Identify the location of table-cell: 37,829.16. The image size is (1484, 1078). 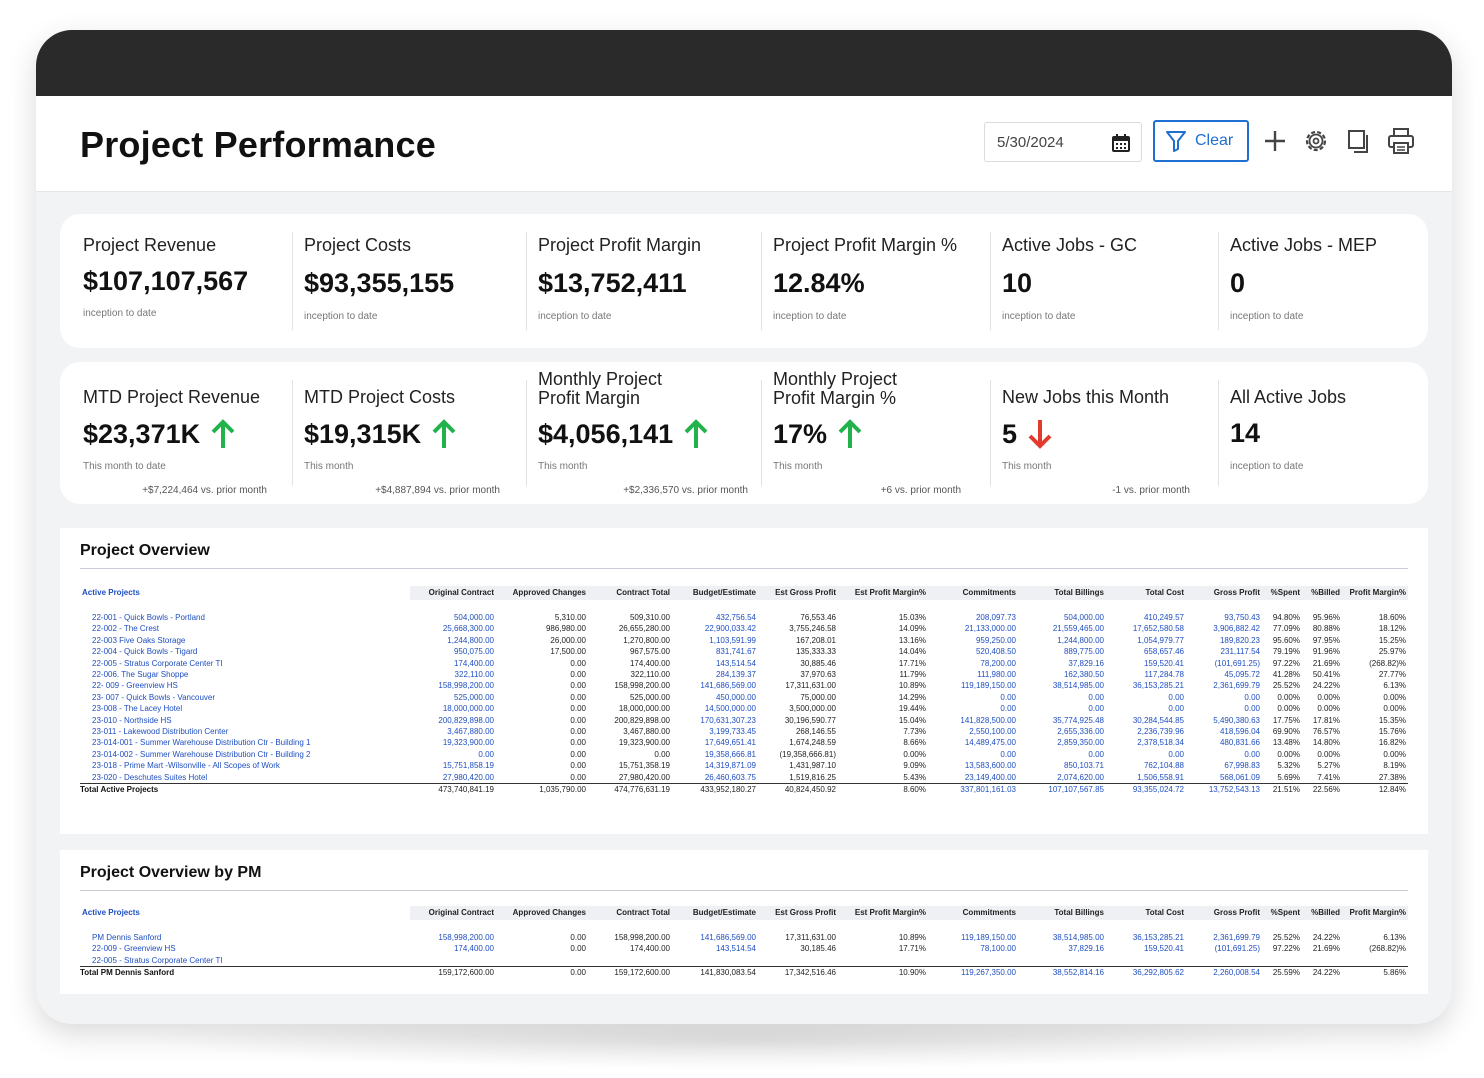
(1086, 663).